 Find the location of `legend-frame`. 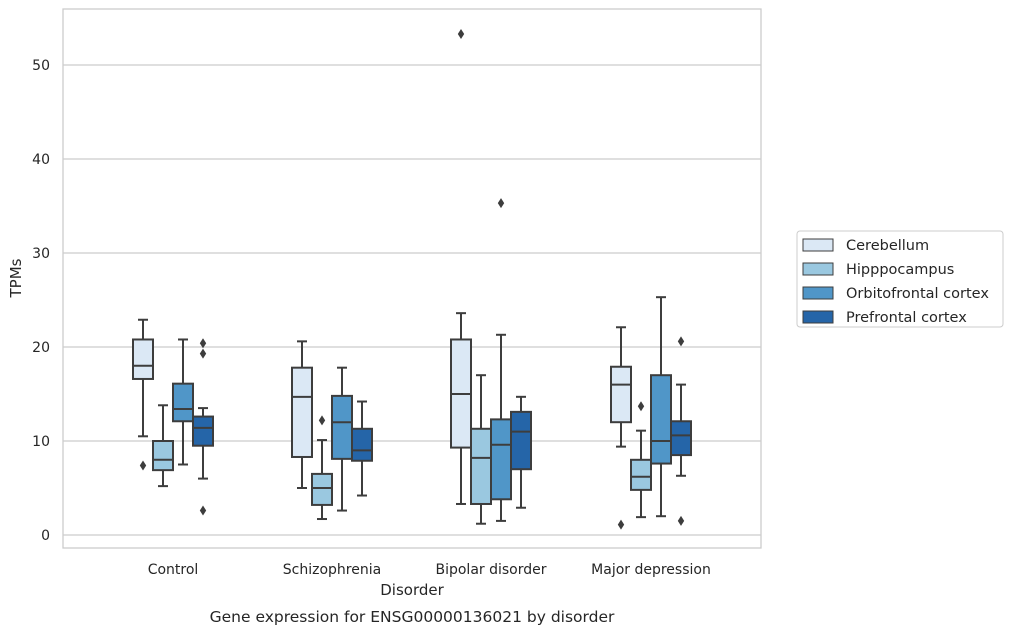

legend-frame is located at coordinates (900, 279).